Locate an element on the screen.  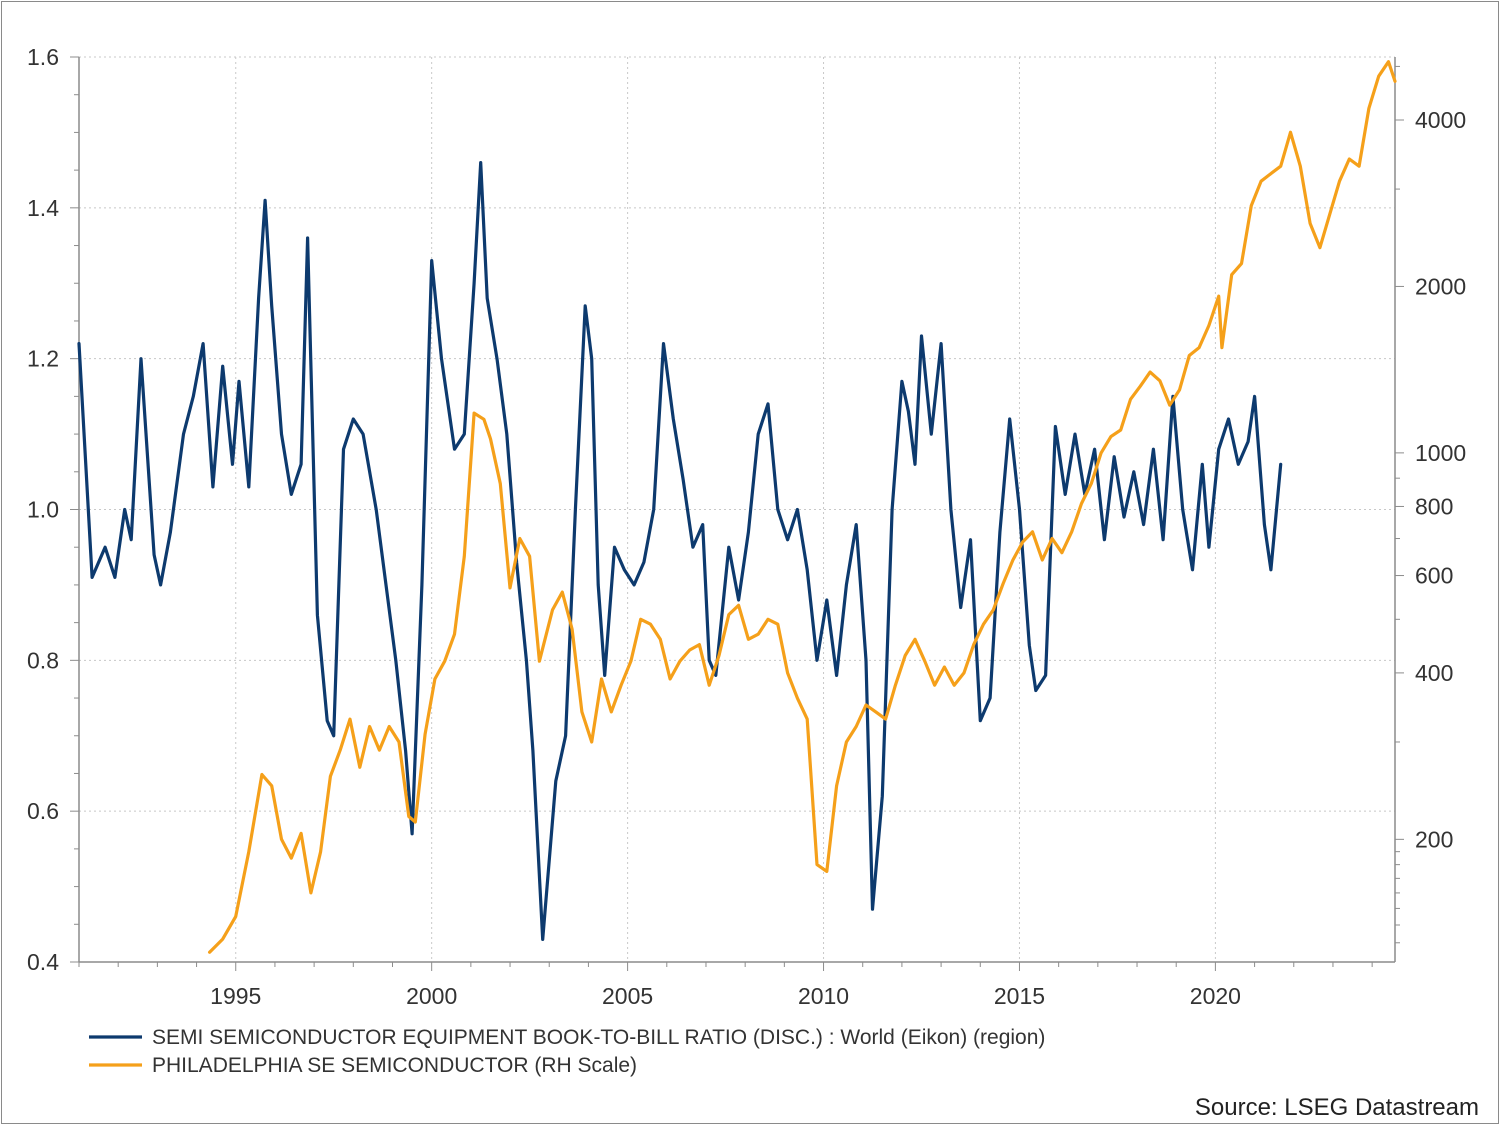
y-left-tick-label: 1.2 is located at coordinates (43, 359).